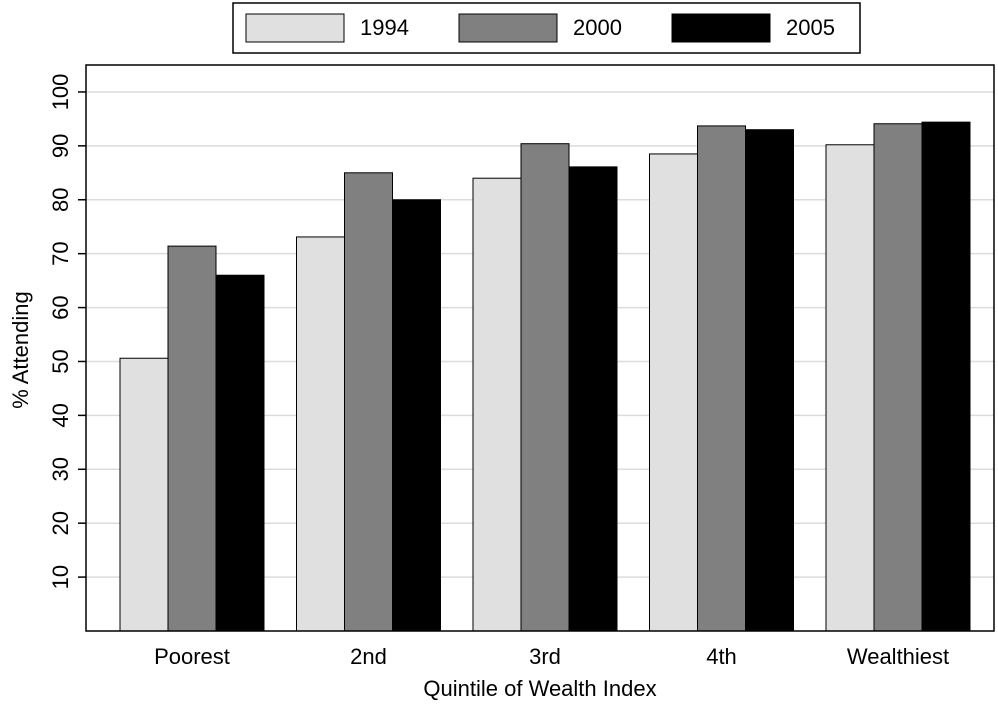  Describe the element at coordinates (60, 469) in the screenshot. I see `y-tick-label: 30` at that location.